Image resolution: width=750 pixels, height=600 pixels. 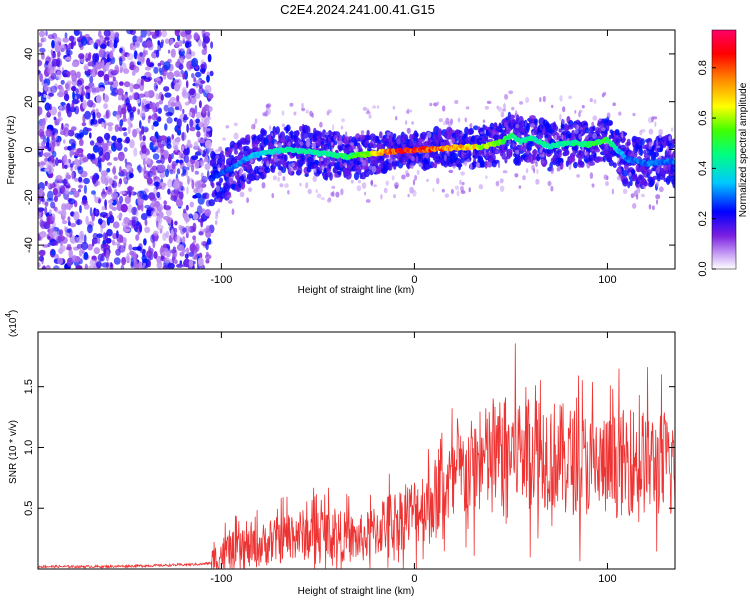 I want to click on colorbar-gradient, so click(x=724, y=149).